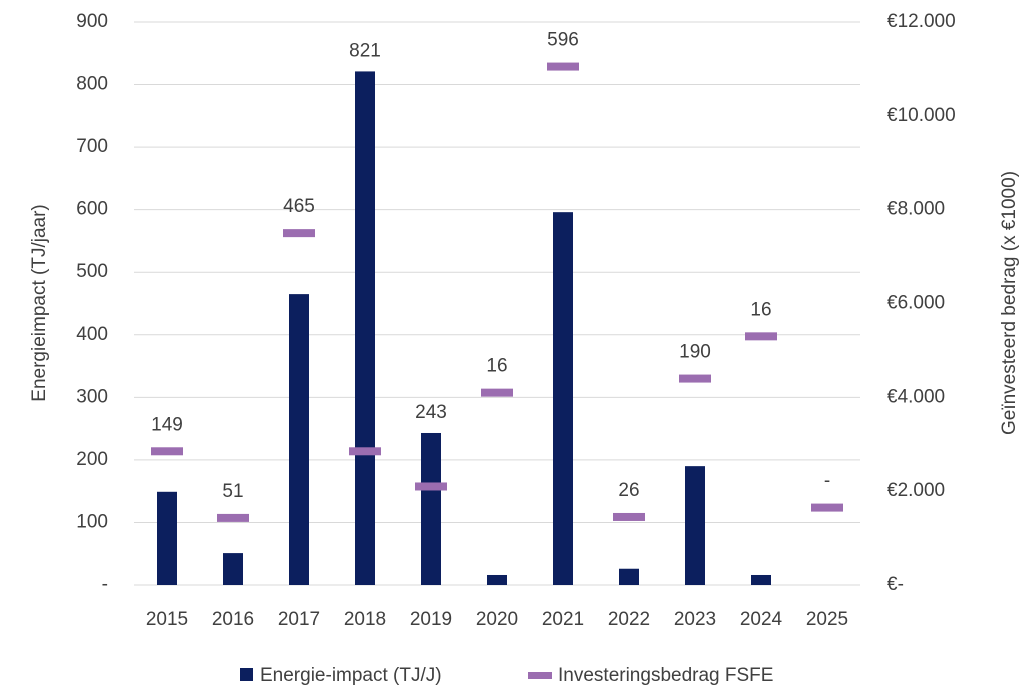 The height and width of the screenshot is (689, 1029). Describe the element at coordinates (167, 619) in the screenshot. I see `x-tick-label: 2015` at that location.